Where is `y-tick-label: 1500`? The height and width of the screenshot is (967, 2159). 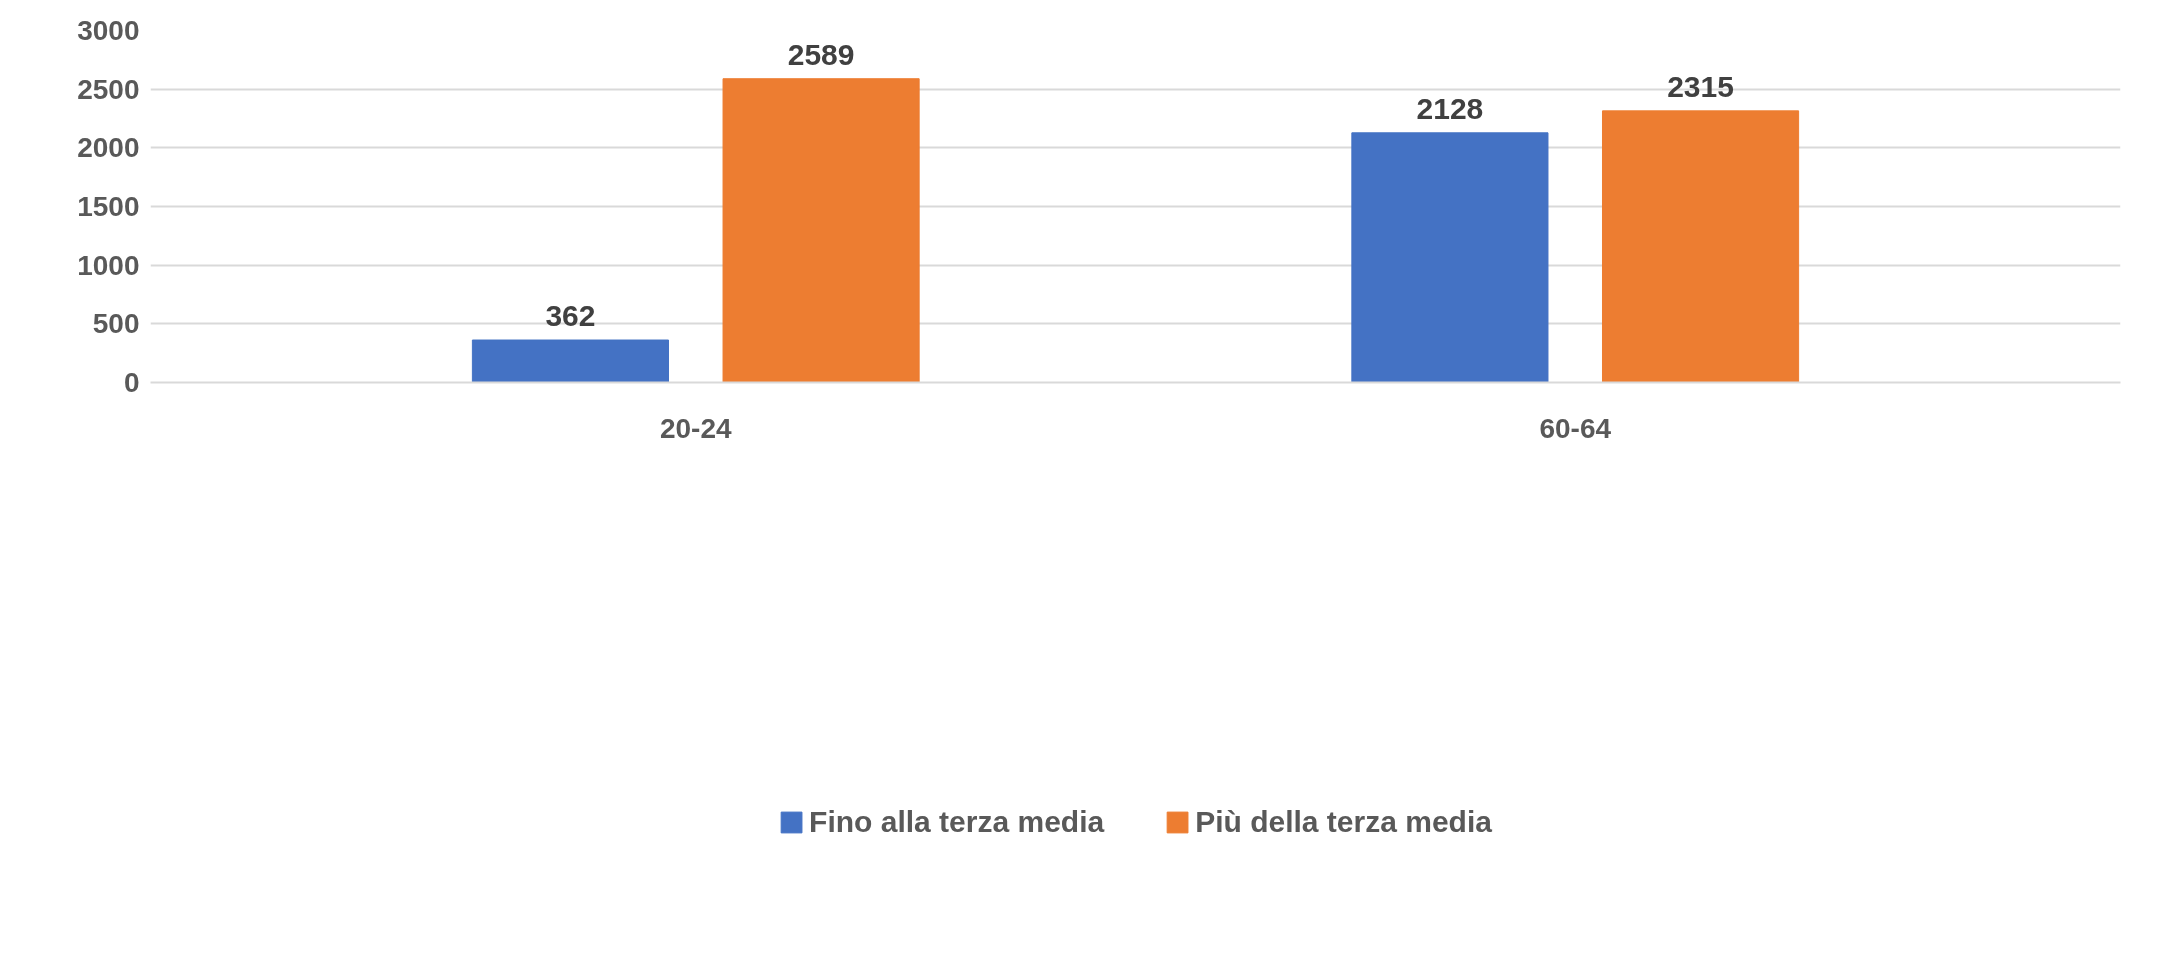 y-tick-label: 1500 is located at coordinates (108, 206).